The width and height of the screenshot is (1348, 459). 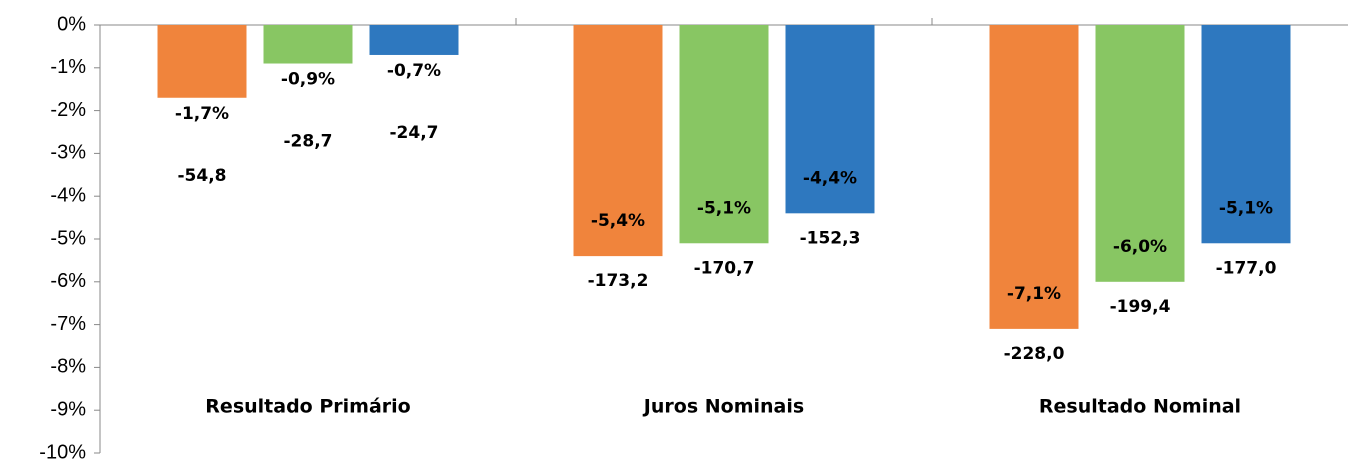 I want to click on data-label: -4,4%, so click(x=830, y=178).